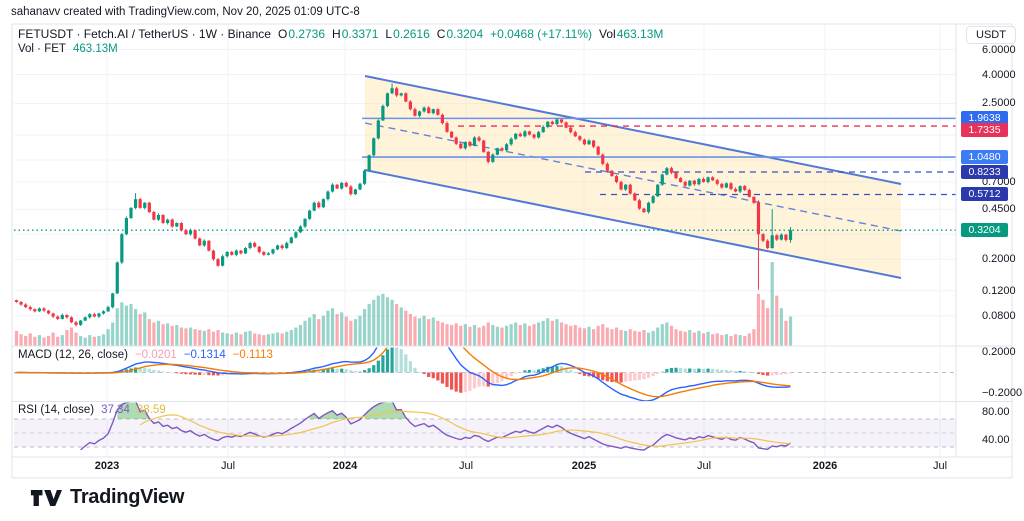  Describe the element at coordinates (411, 34) in the screenshot. I see `low-value: 0.2616` at that location.